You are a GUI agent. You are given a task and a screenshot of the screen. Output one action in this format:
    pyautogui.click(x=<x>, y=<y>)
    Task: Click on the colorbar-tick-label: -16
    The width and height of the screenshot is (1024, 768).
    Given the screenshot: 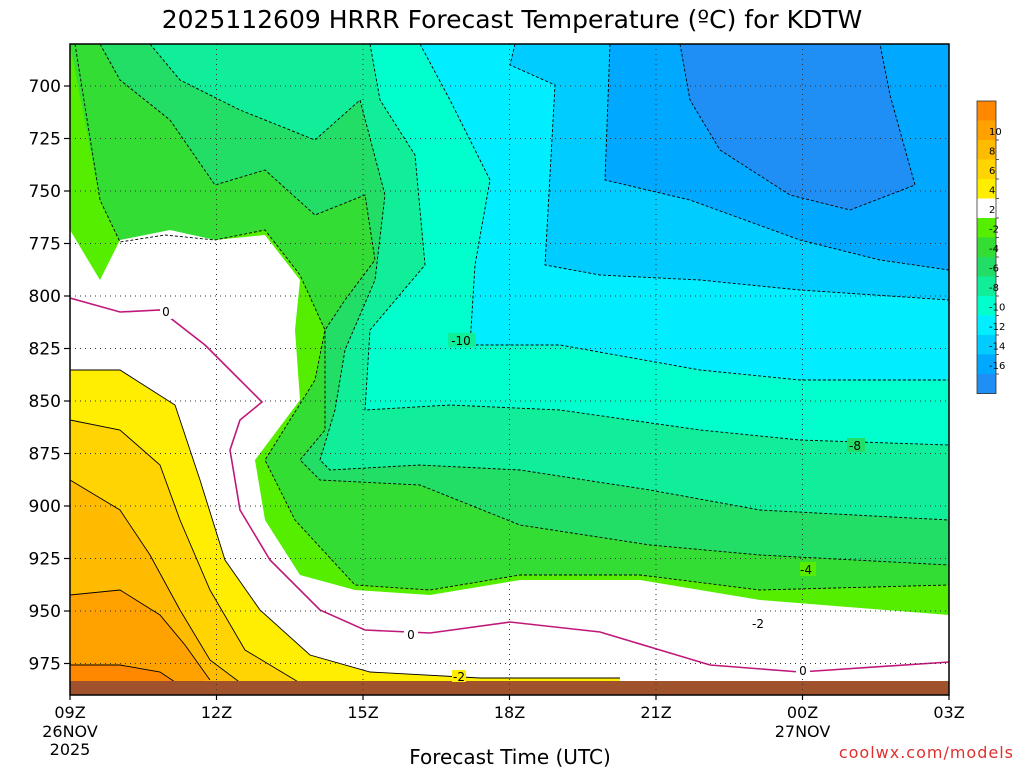 What is the action you would take?
    pyautogui.click(x=997, y=366)
    